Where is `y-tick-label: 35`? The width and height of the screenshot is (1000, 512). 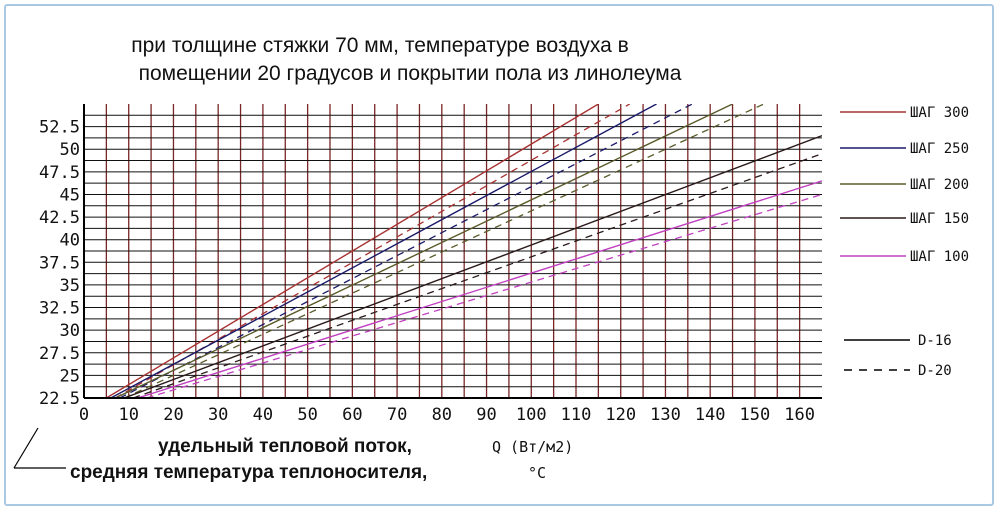 y-tick-label: 35 is located at coordinates (70, 286).